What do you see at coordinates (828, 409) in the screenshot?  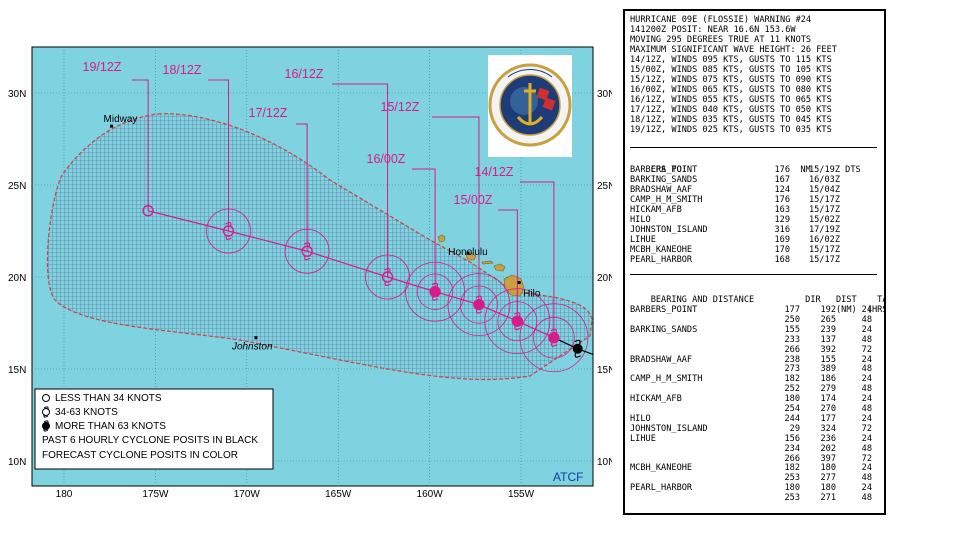 I see `bearing-row: 254 270 48` at bounding box center [828, 409].